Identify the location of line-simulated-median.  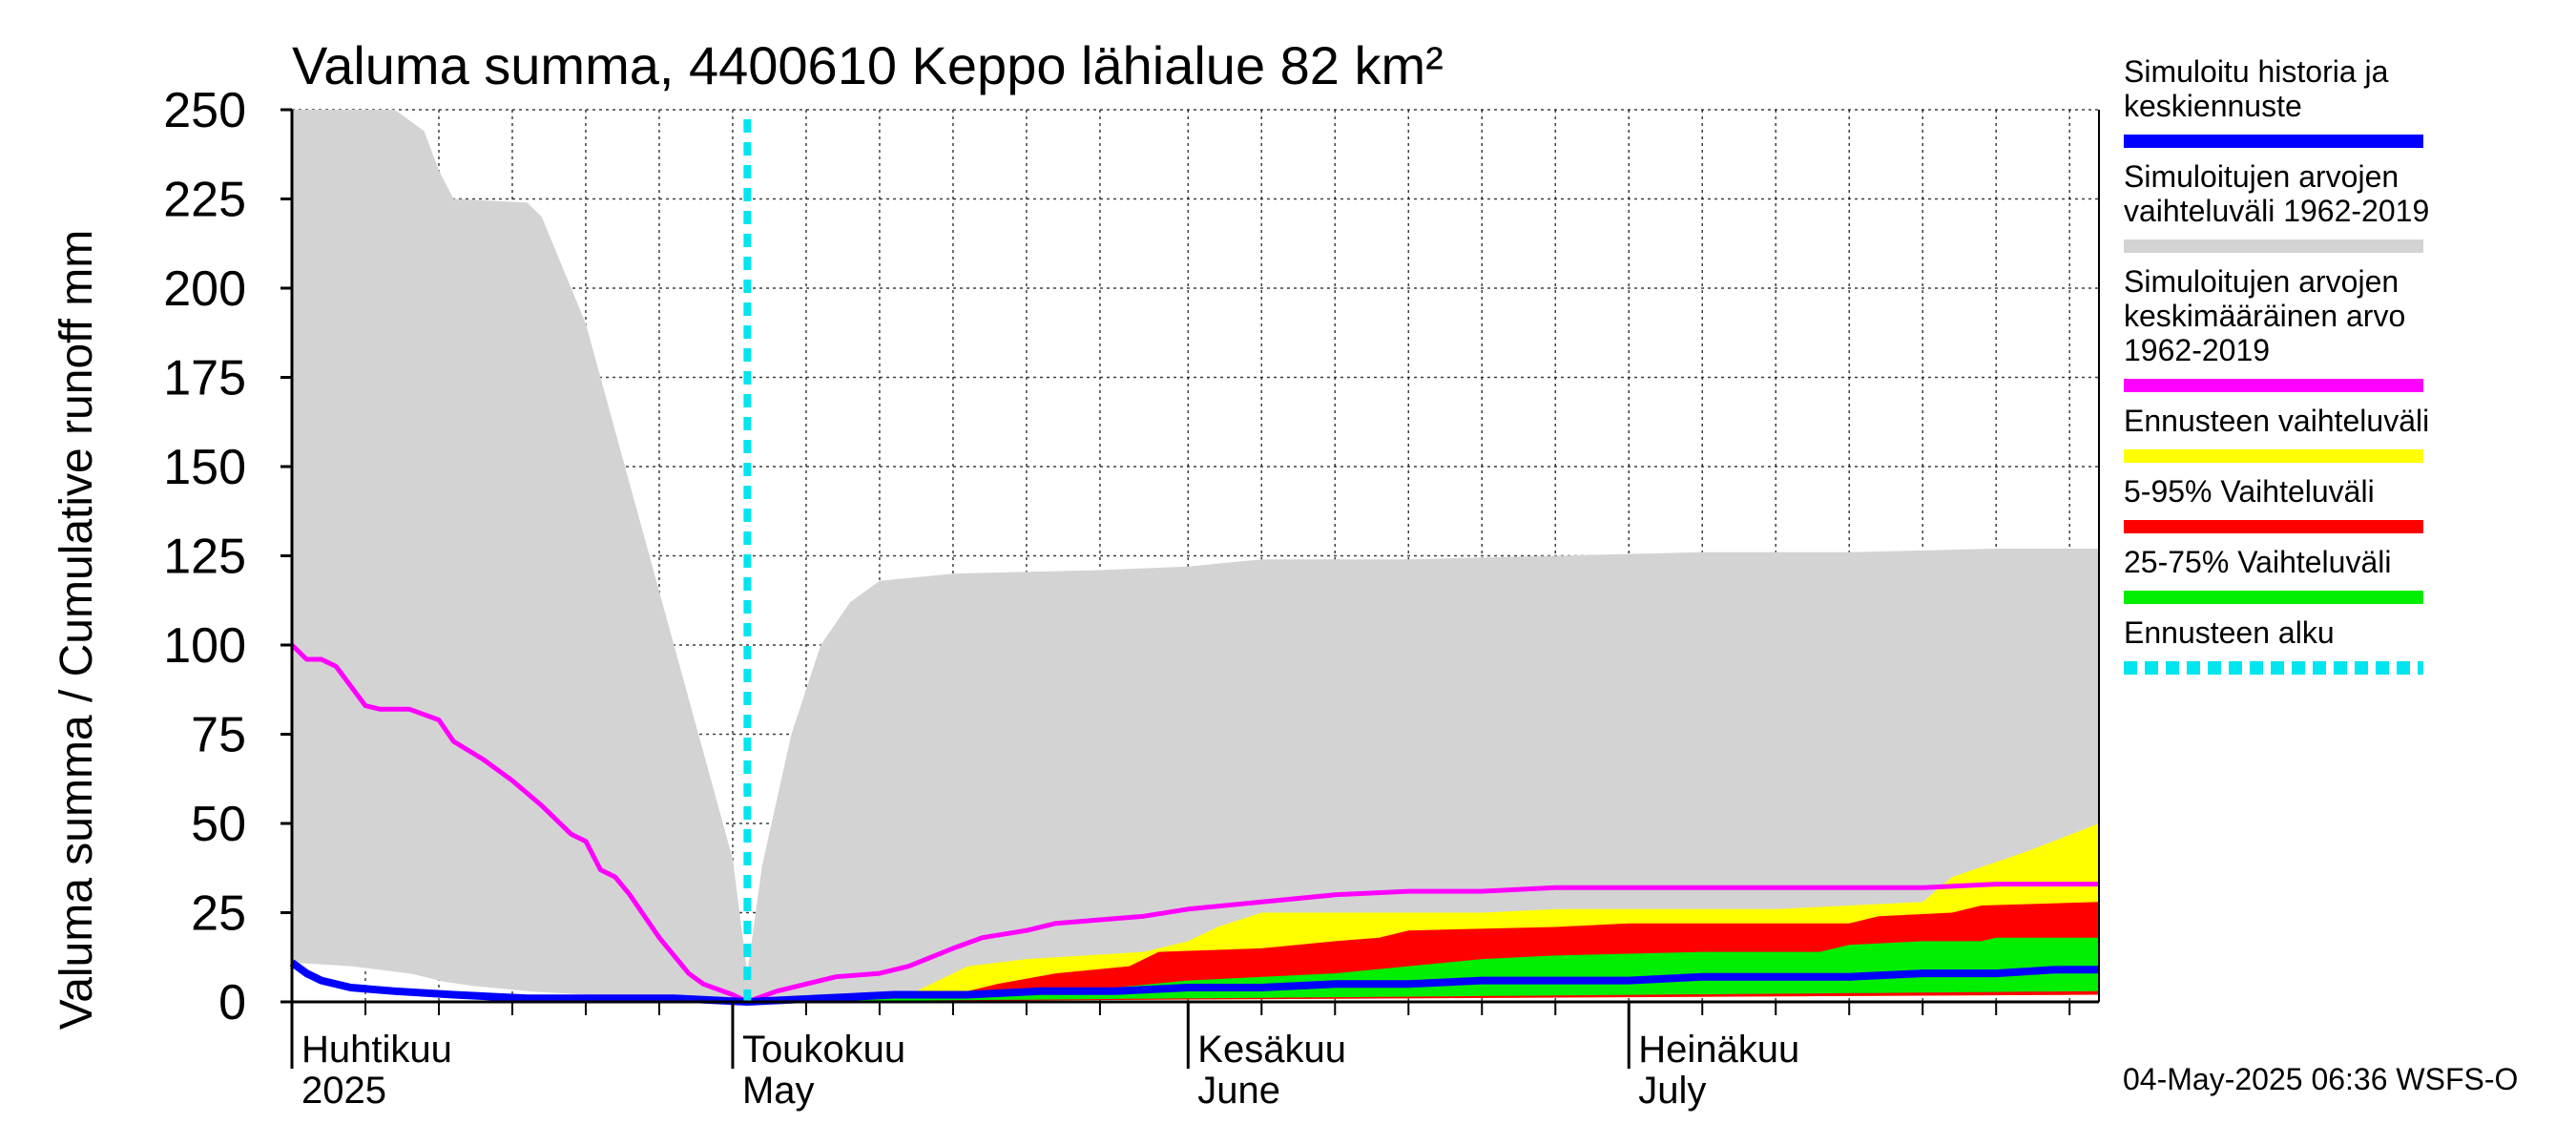
(1194, 983).